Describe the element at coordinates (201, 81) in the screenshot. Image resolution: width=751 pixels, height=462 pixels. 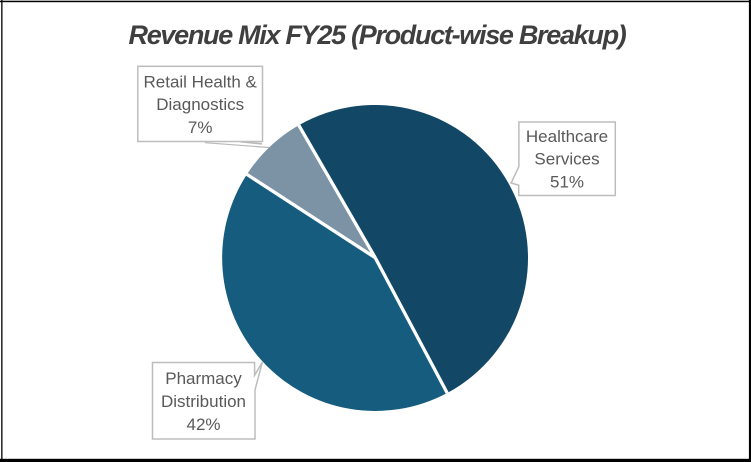
I see `svg-text: Retail Health &` at that location.